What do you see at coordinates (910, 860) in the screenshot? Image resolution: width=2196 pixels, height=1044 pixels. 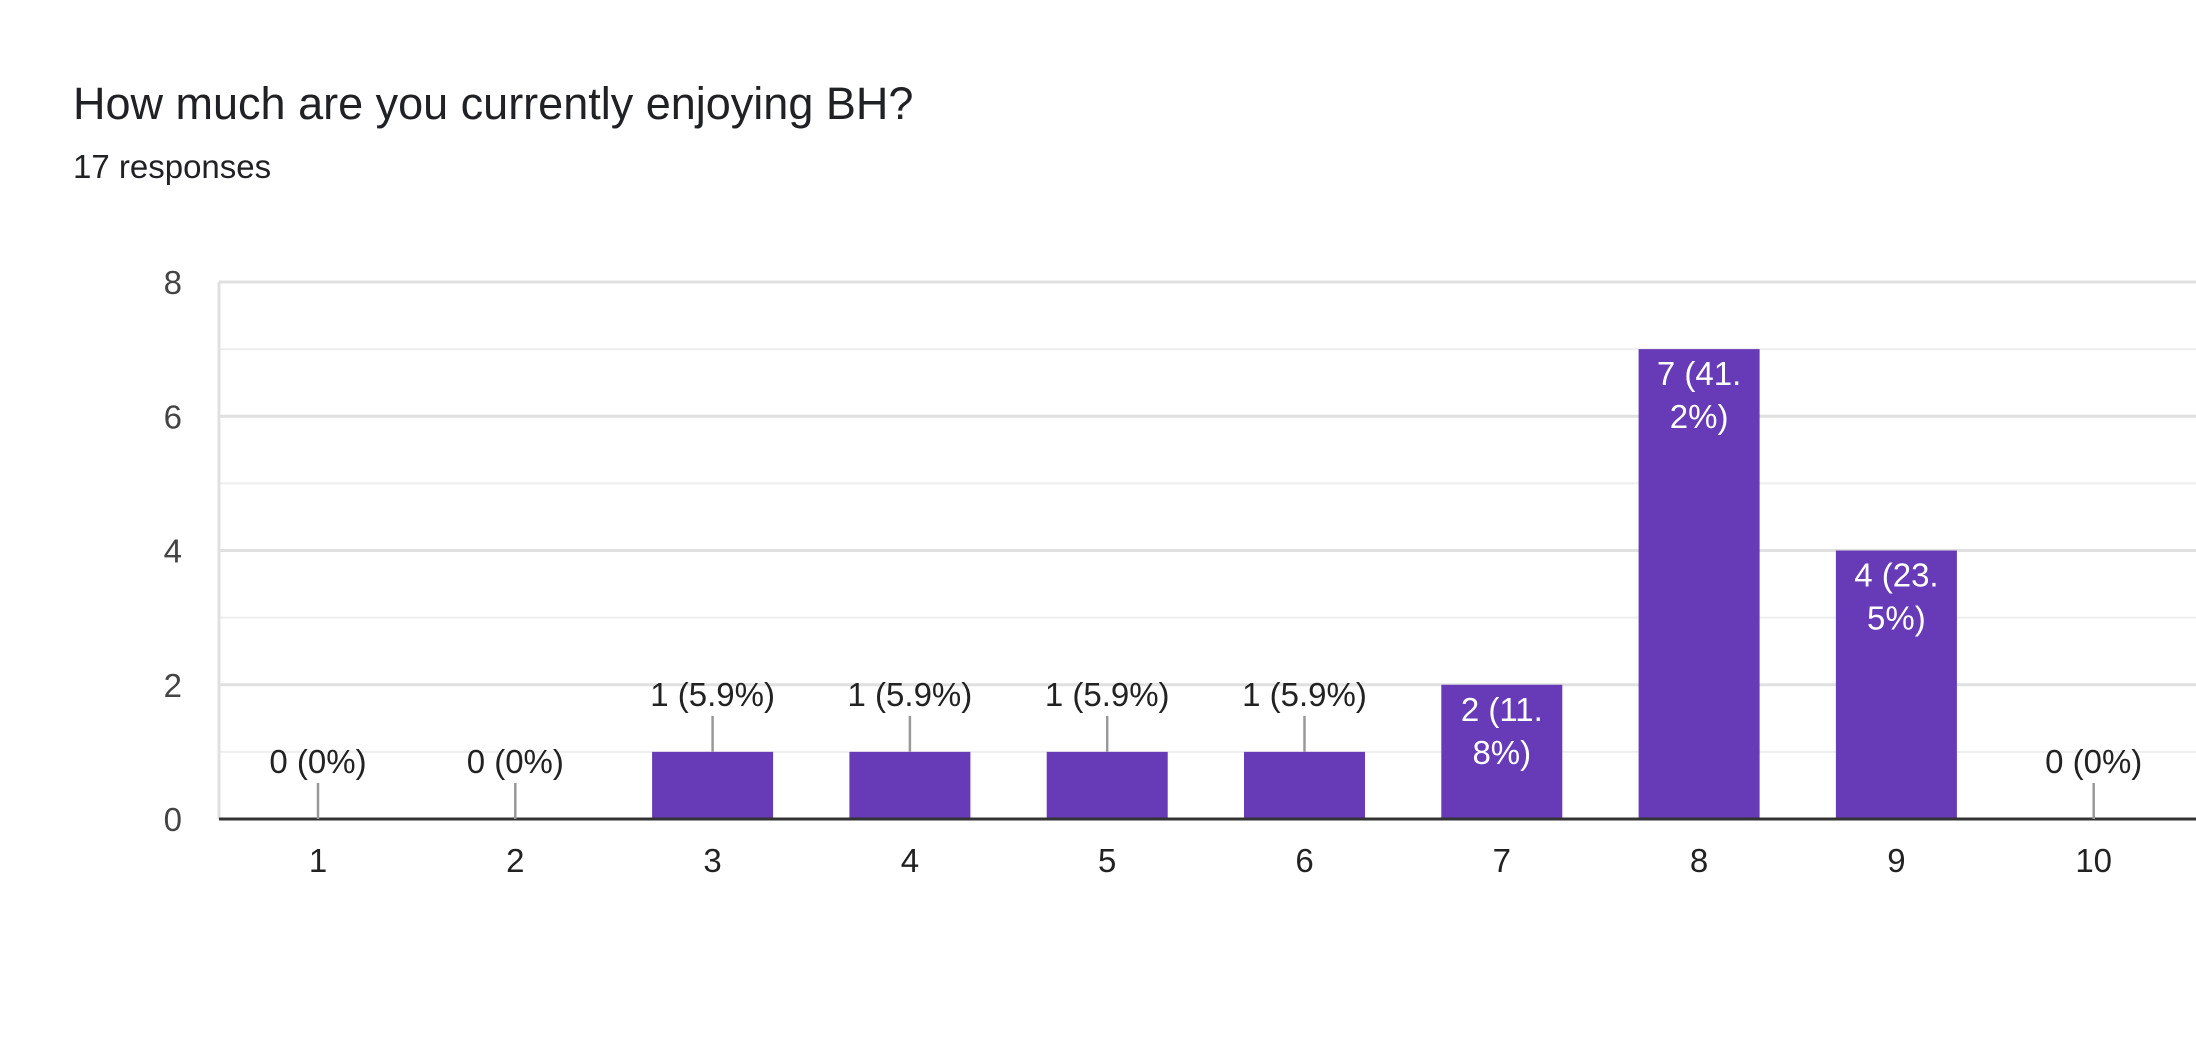 I see `x-tick-label: 4` at bounding box center [910, 860].